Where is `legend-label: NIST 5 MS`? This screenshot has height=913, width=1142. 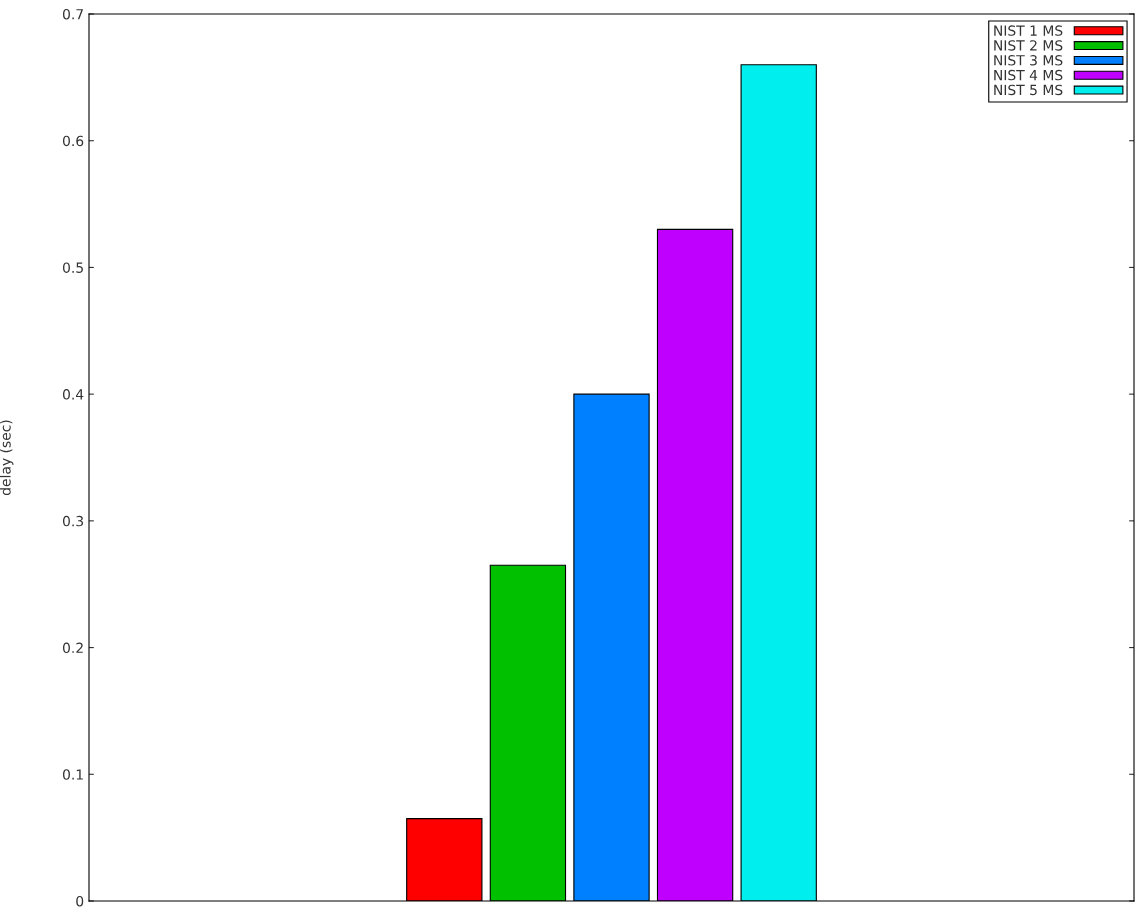
legend-label: NIST 5 MS is located at coordinates (1028, 90).